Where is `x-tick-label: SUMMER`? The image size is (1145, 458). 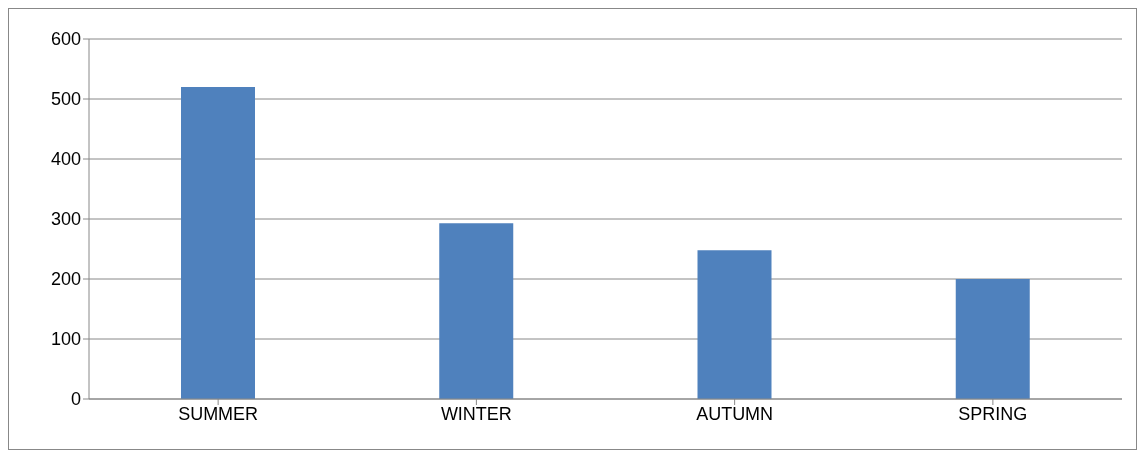
x-tick-label: SUMMER is located at coordinates (218, 413).